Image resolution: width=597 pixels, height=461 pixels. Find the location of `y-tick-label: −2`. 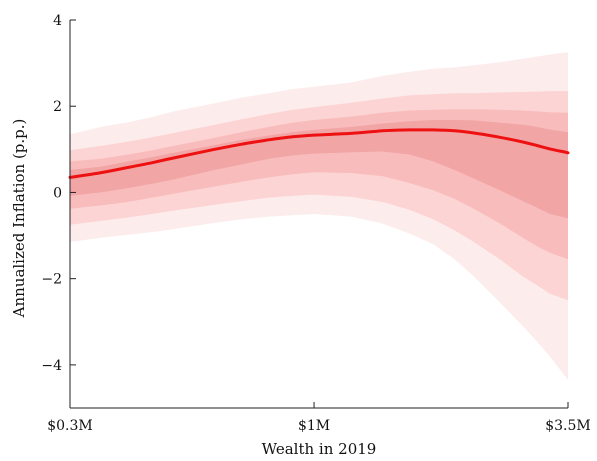

y-tick-label: −2 is located at coordinates (51, 280).